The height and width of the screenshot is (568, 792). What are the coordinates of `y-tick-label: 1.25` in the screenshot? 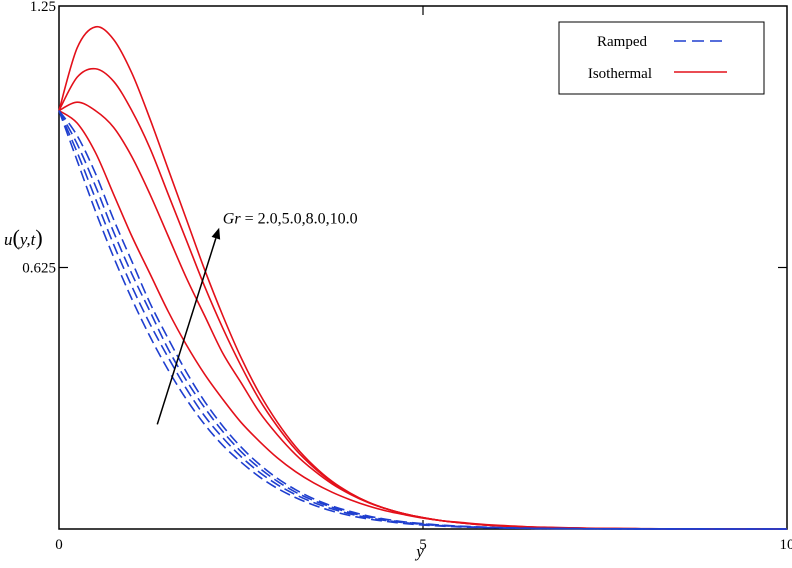 It's located at (43, 7).